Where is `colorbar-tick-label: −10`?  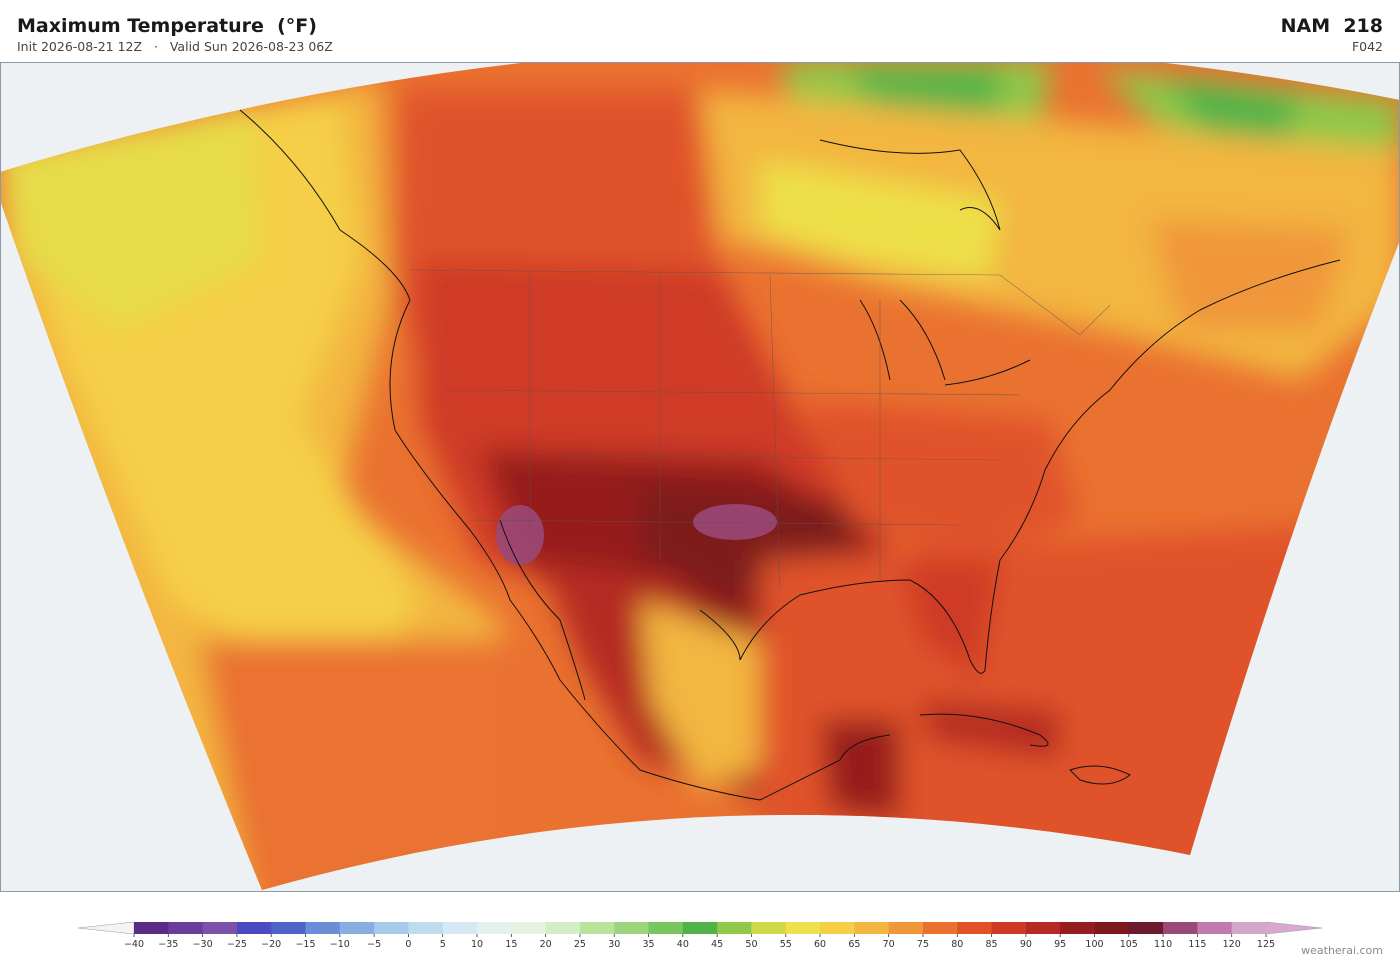 colorbar-tick-label: −10 is located at coordinates (340, 944).